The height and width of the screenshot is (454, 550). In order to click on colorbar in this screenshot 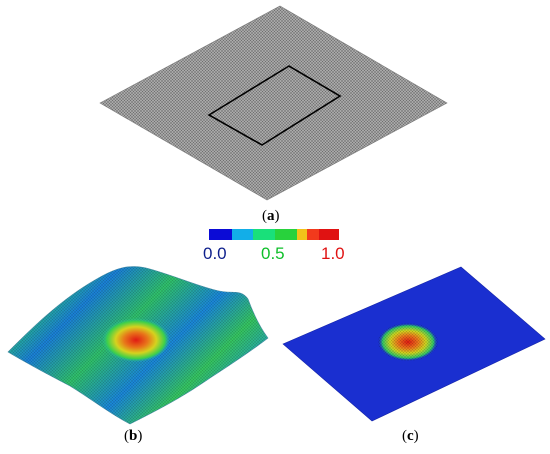, I will do `click(274, 234)`.